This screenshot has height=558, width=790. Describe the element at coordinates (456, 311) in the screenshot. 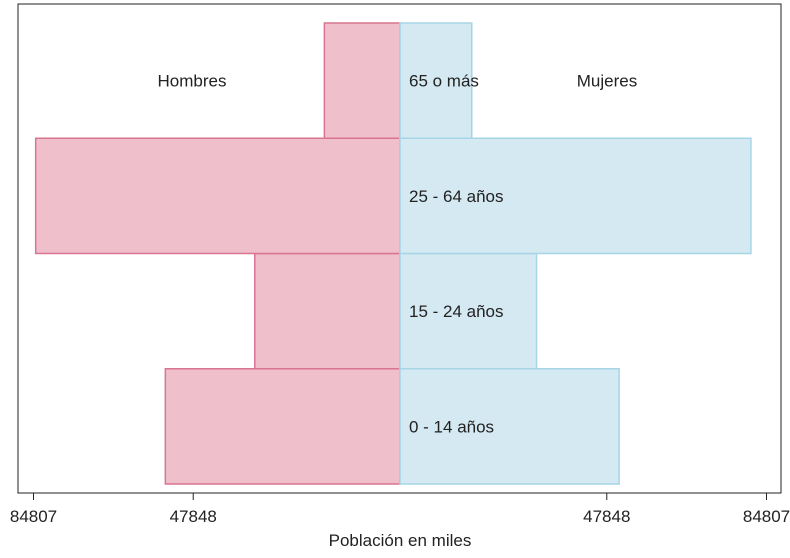

I see `category-label: 15 - 24 años` at that location.